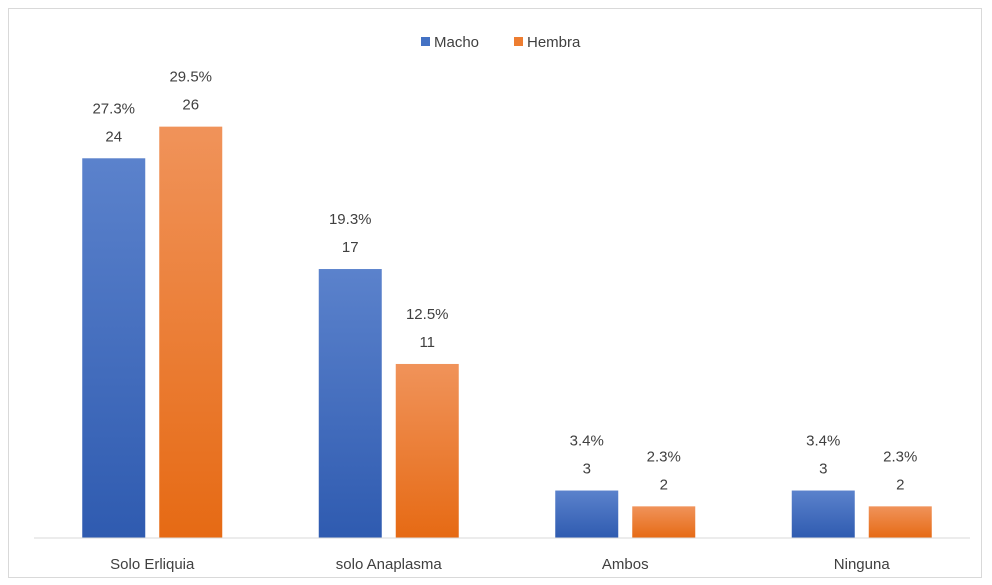  I want to click on category-labels-group: Solo Erliquia solo Anaplasma Ambos Ninguna, so click(500, 564).